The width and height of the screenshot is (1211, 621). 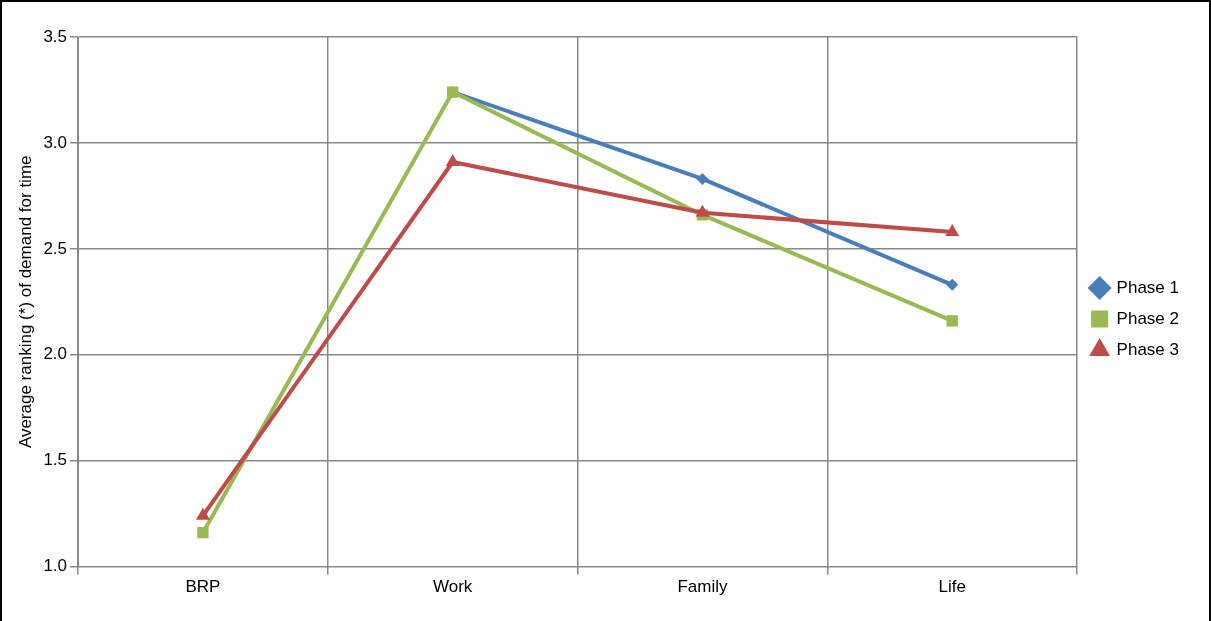 I want to click on y-tick-label: 2.0, so click(x=55, y=354).